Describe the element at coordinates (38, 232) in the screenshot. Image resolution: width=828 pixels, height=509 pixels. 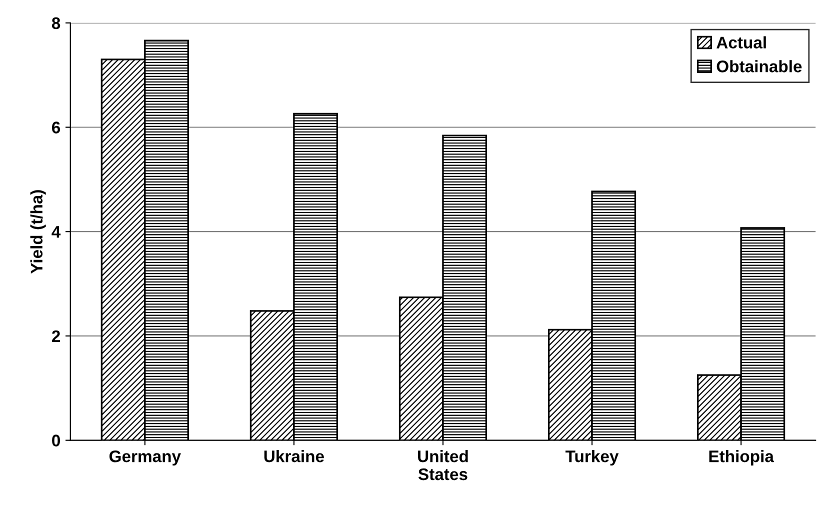
I see `y-axis-title: Yield (t/ha)` at that location.